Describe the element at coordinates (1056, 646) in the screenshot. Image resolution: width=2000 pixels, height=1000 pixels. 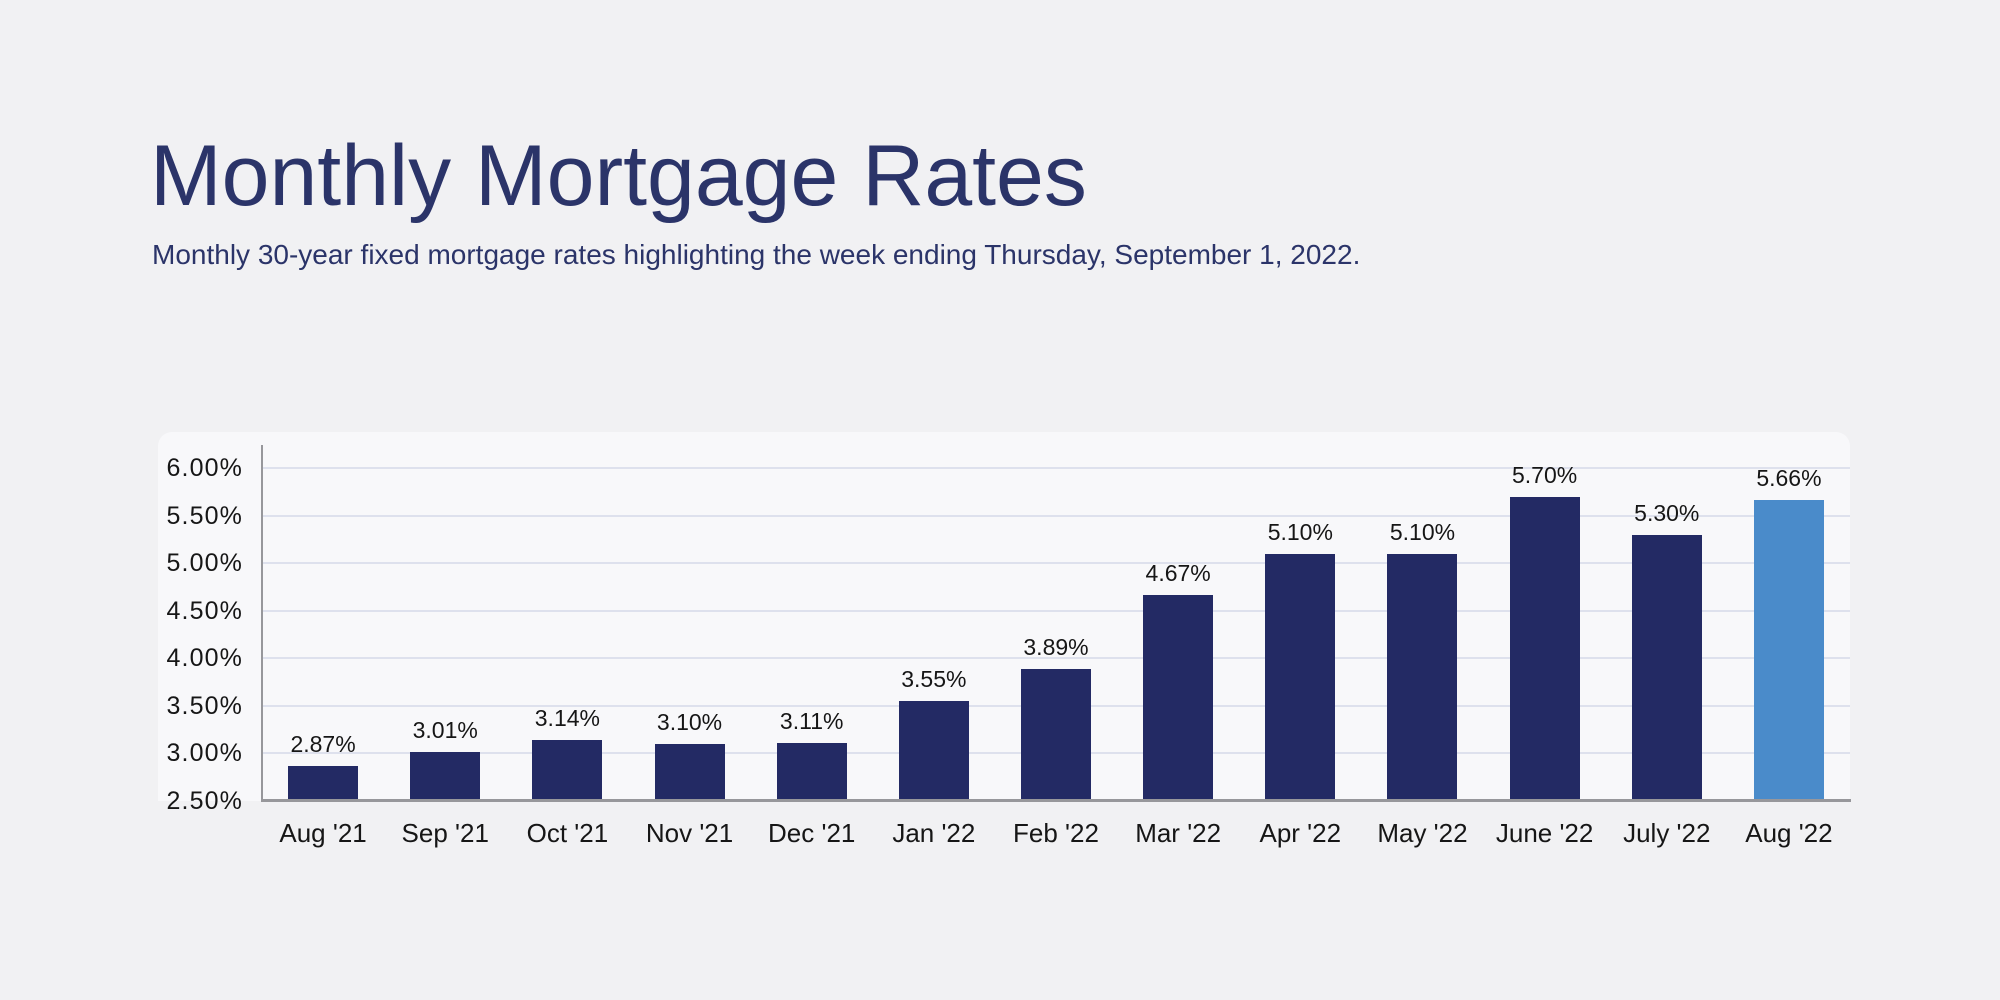
I see `bar-value-label: 3.89%` at that location.